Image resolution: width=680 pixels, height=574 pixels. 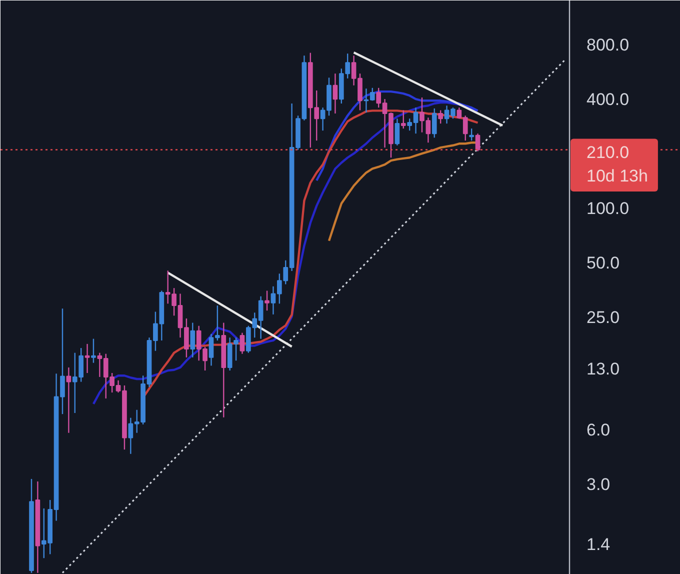 What do you see at coordinates (603, 263) in the screenshot?
I see `y-tick-label: 50.0` at bounding box center [603, 263].